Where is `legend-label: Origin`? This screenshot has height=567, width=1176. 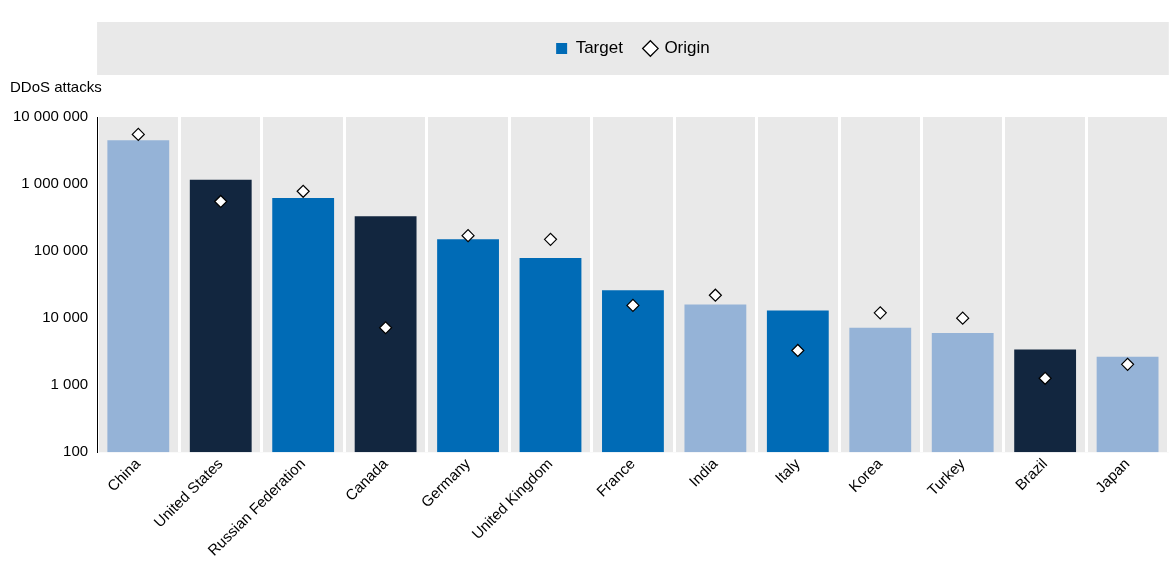
legend-label: Origin is located at coordinates (687, 48).